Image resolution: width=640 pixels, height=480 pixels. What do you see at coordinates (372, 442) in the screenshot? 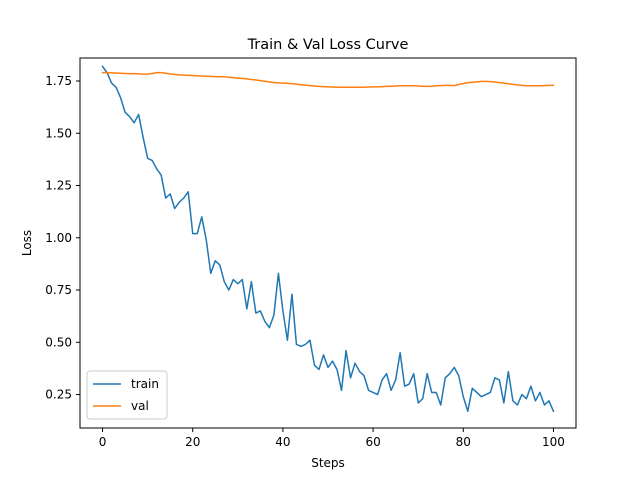
I see `x-tick-label: 60` at bounding box center [372, 442].